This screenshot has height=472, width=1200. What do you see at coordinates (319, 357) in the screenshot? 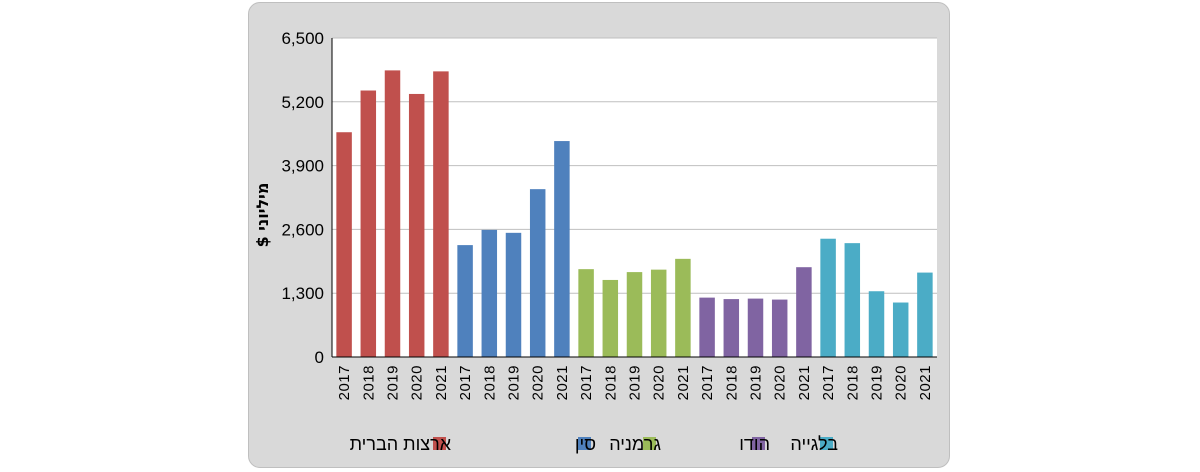
I see `y-tick-label: 0` at bounding box center [319, 357].